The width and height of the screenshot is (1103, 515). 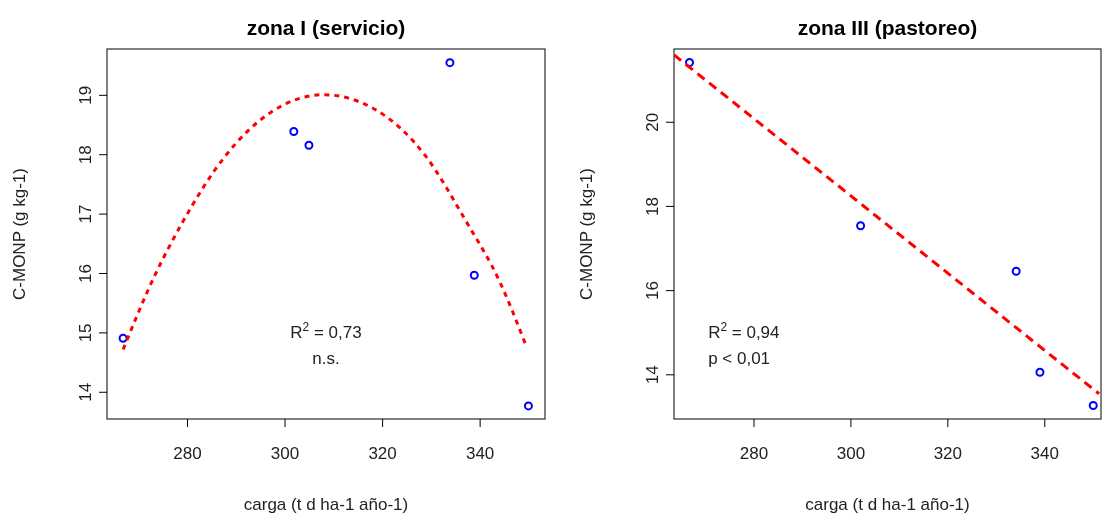 What do you see at coordinates (85, 214) in the screenshot?
I see `y-tick-label: 17` at bounding box center [85, 214].